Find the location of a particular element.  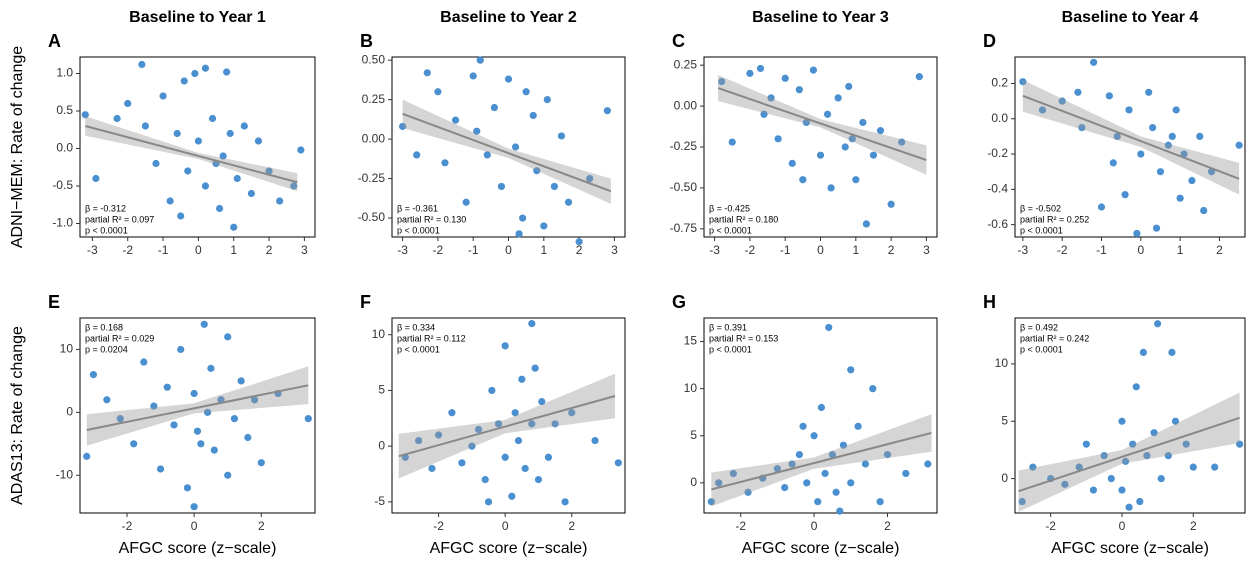

y-tick-label: -0.50 is located at coordinates (372, 217).